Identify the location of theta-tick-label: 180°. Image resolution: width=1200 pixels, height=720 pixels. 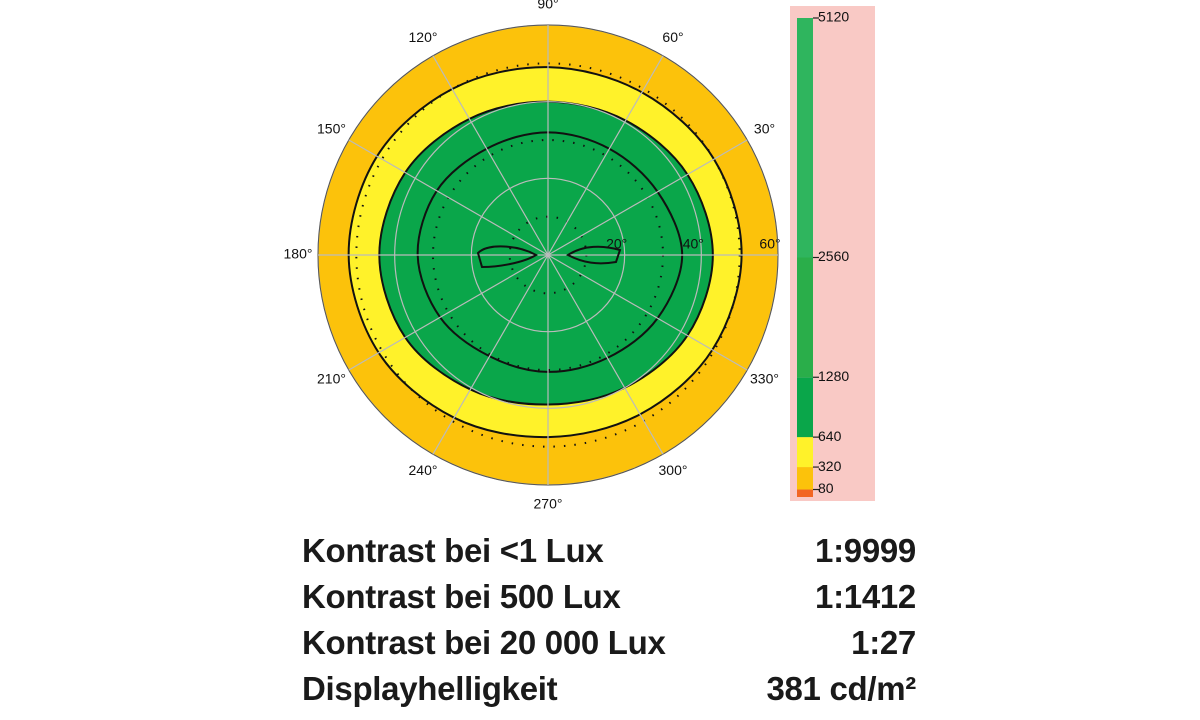
(298, 254).